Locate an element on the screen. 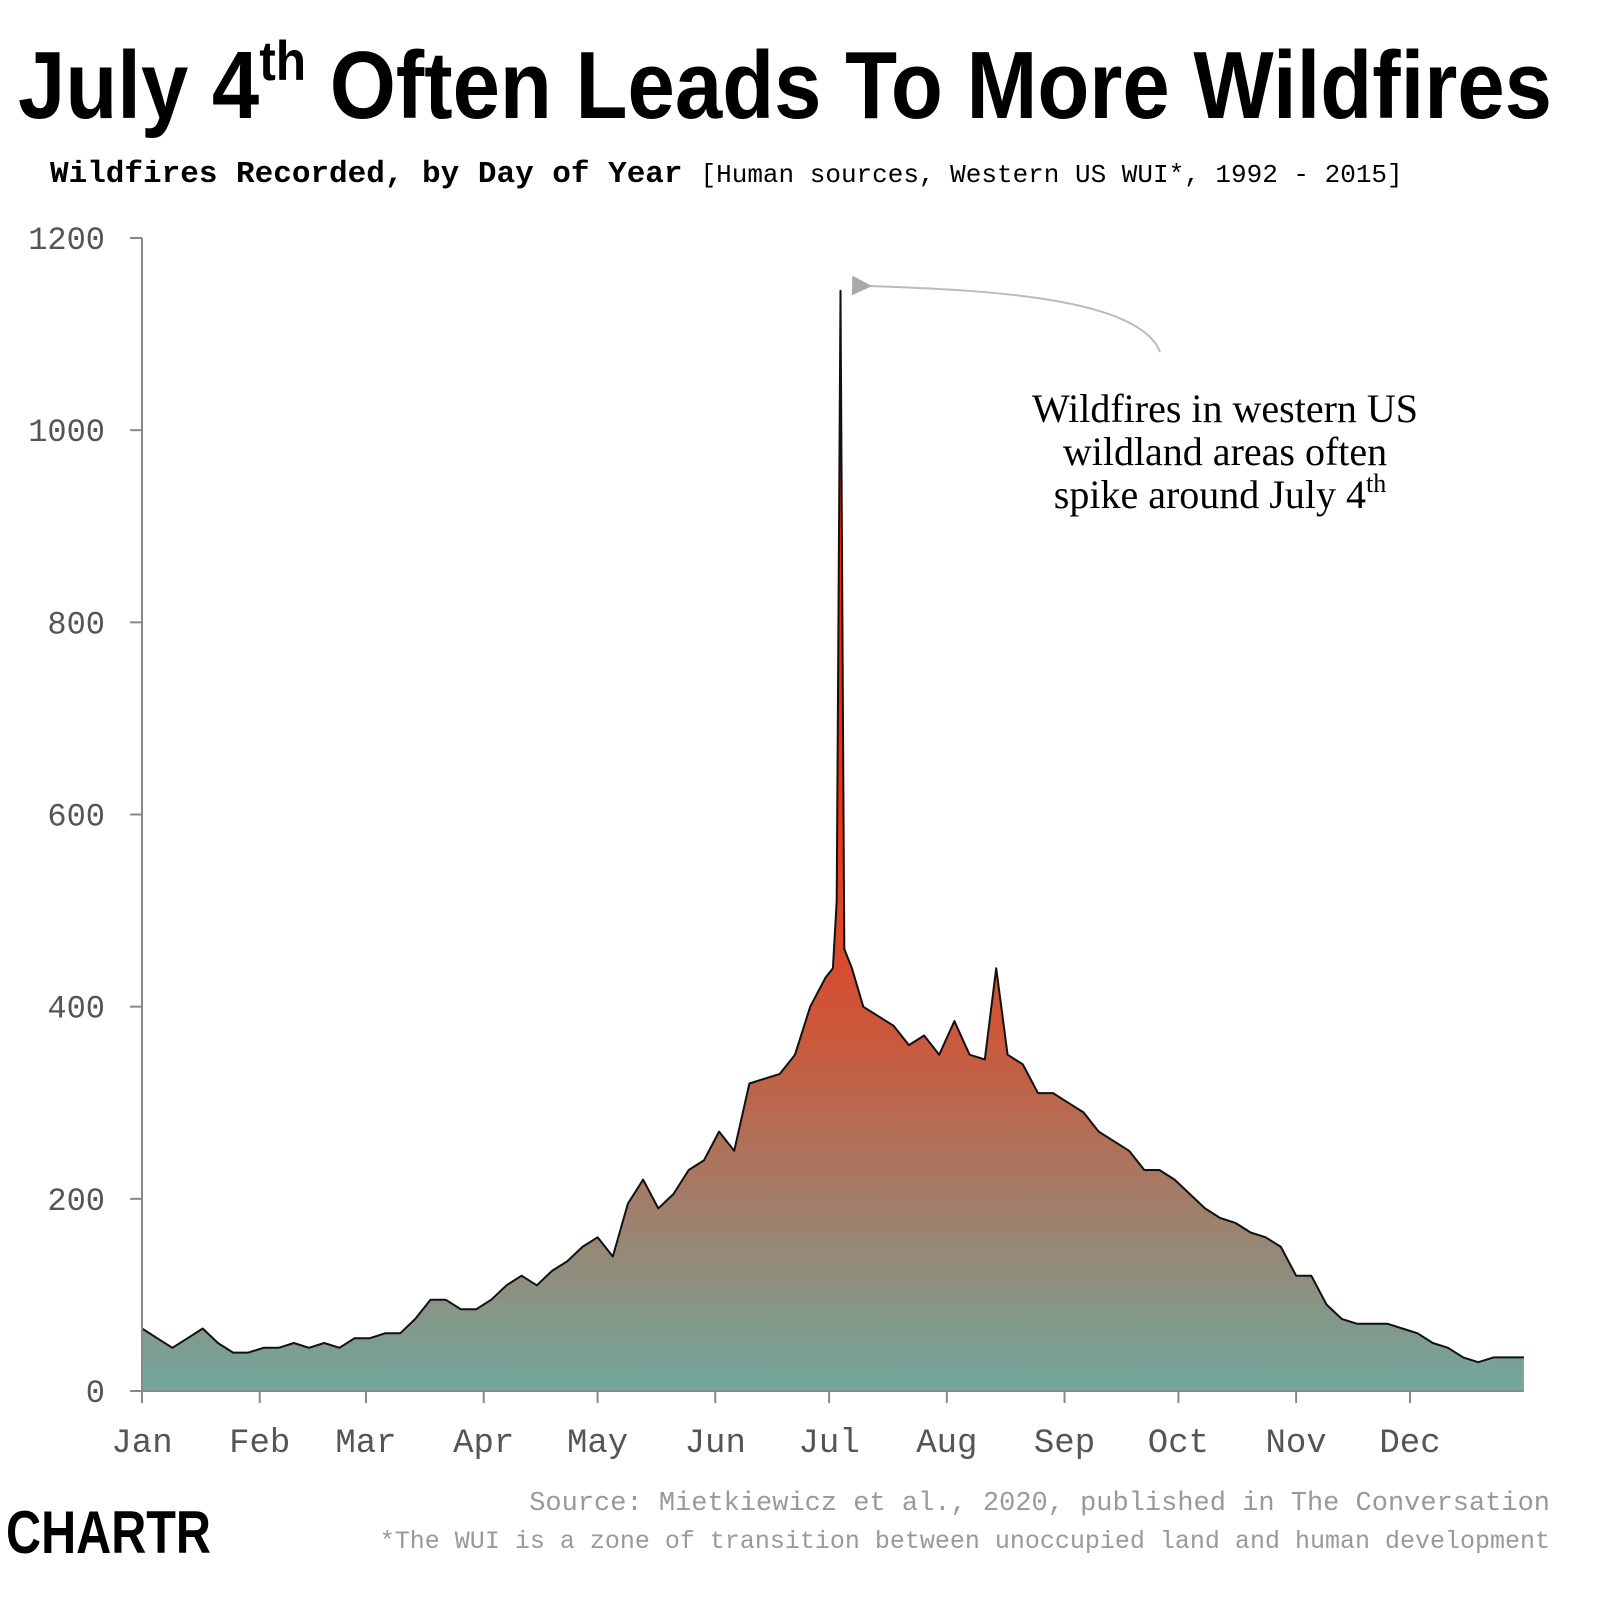 The image size is (1600, 1600). annotation-line: spike around July 4 is located at coordinates (1210, 494).